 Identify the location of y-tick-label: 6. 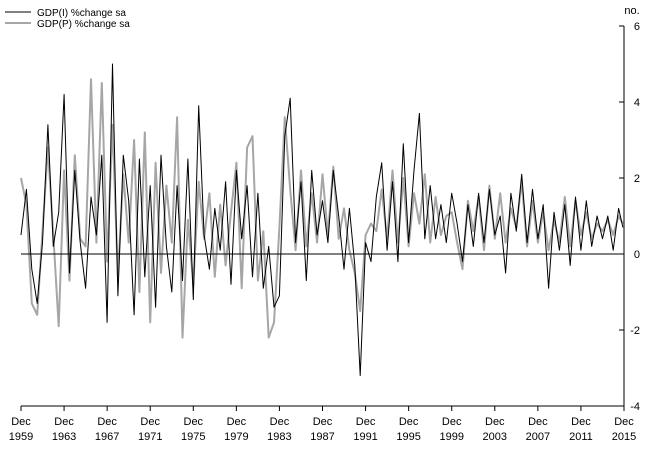
(637, 27).